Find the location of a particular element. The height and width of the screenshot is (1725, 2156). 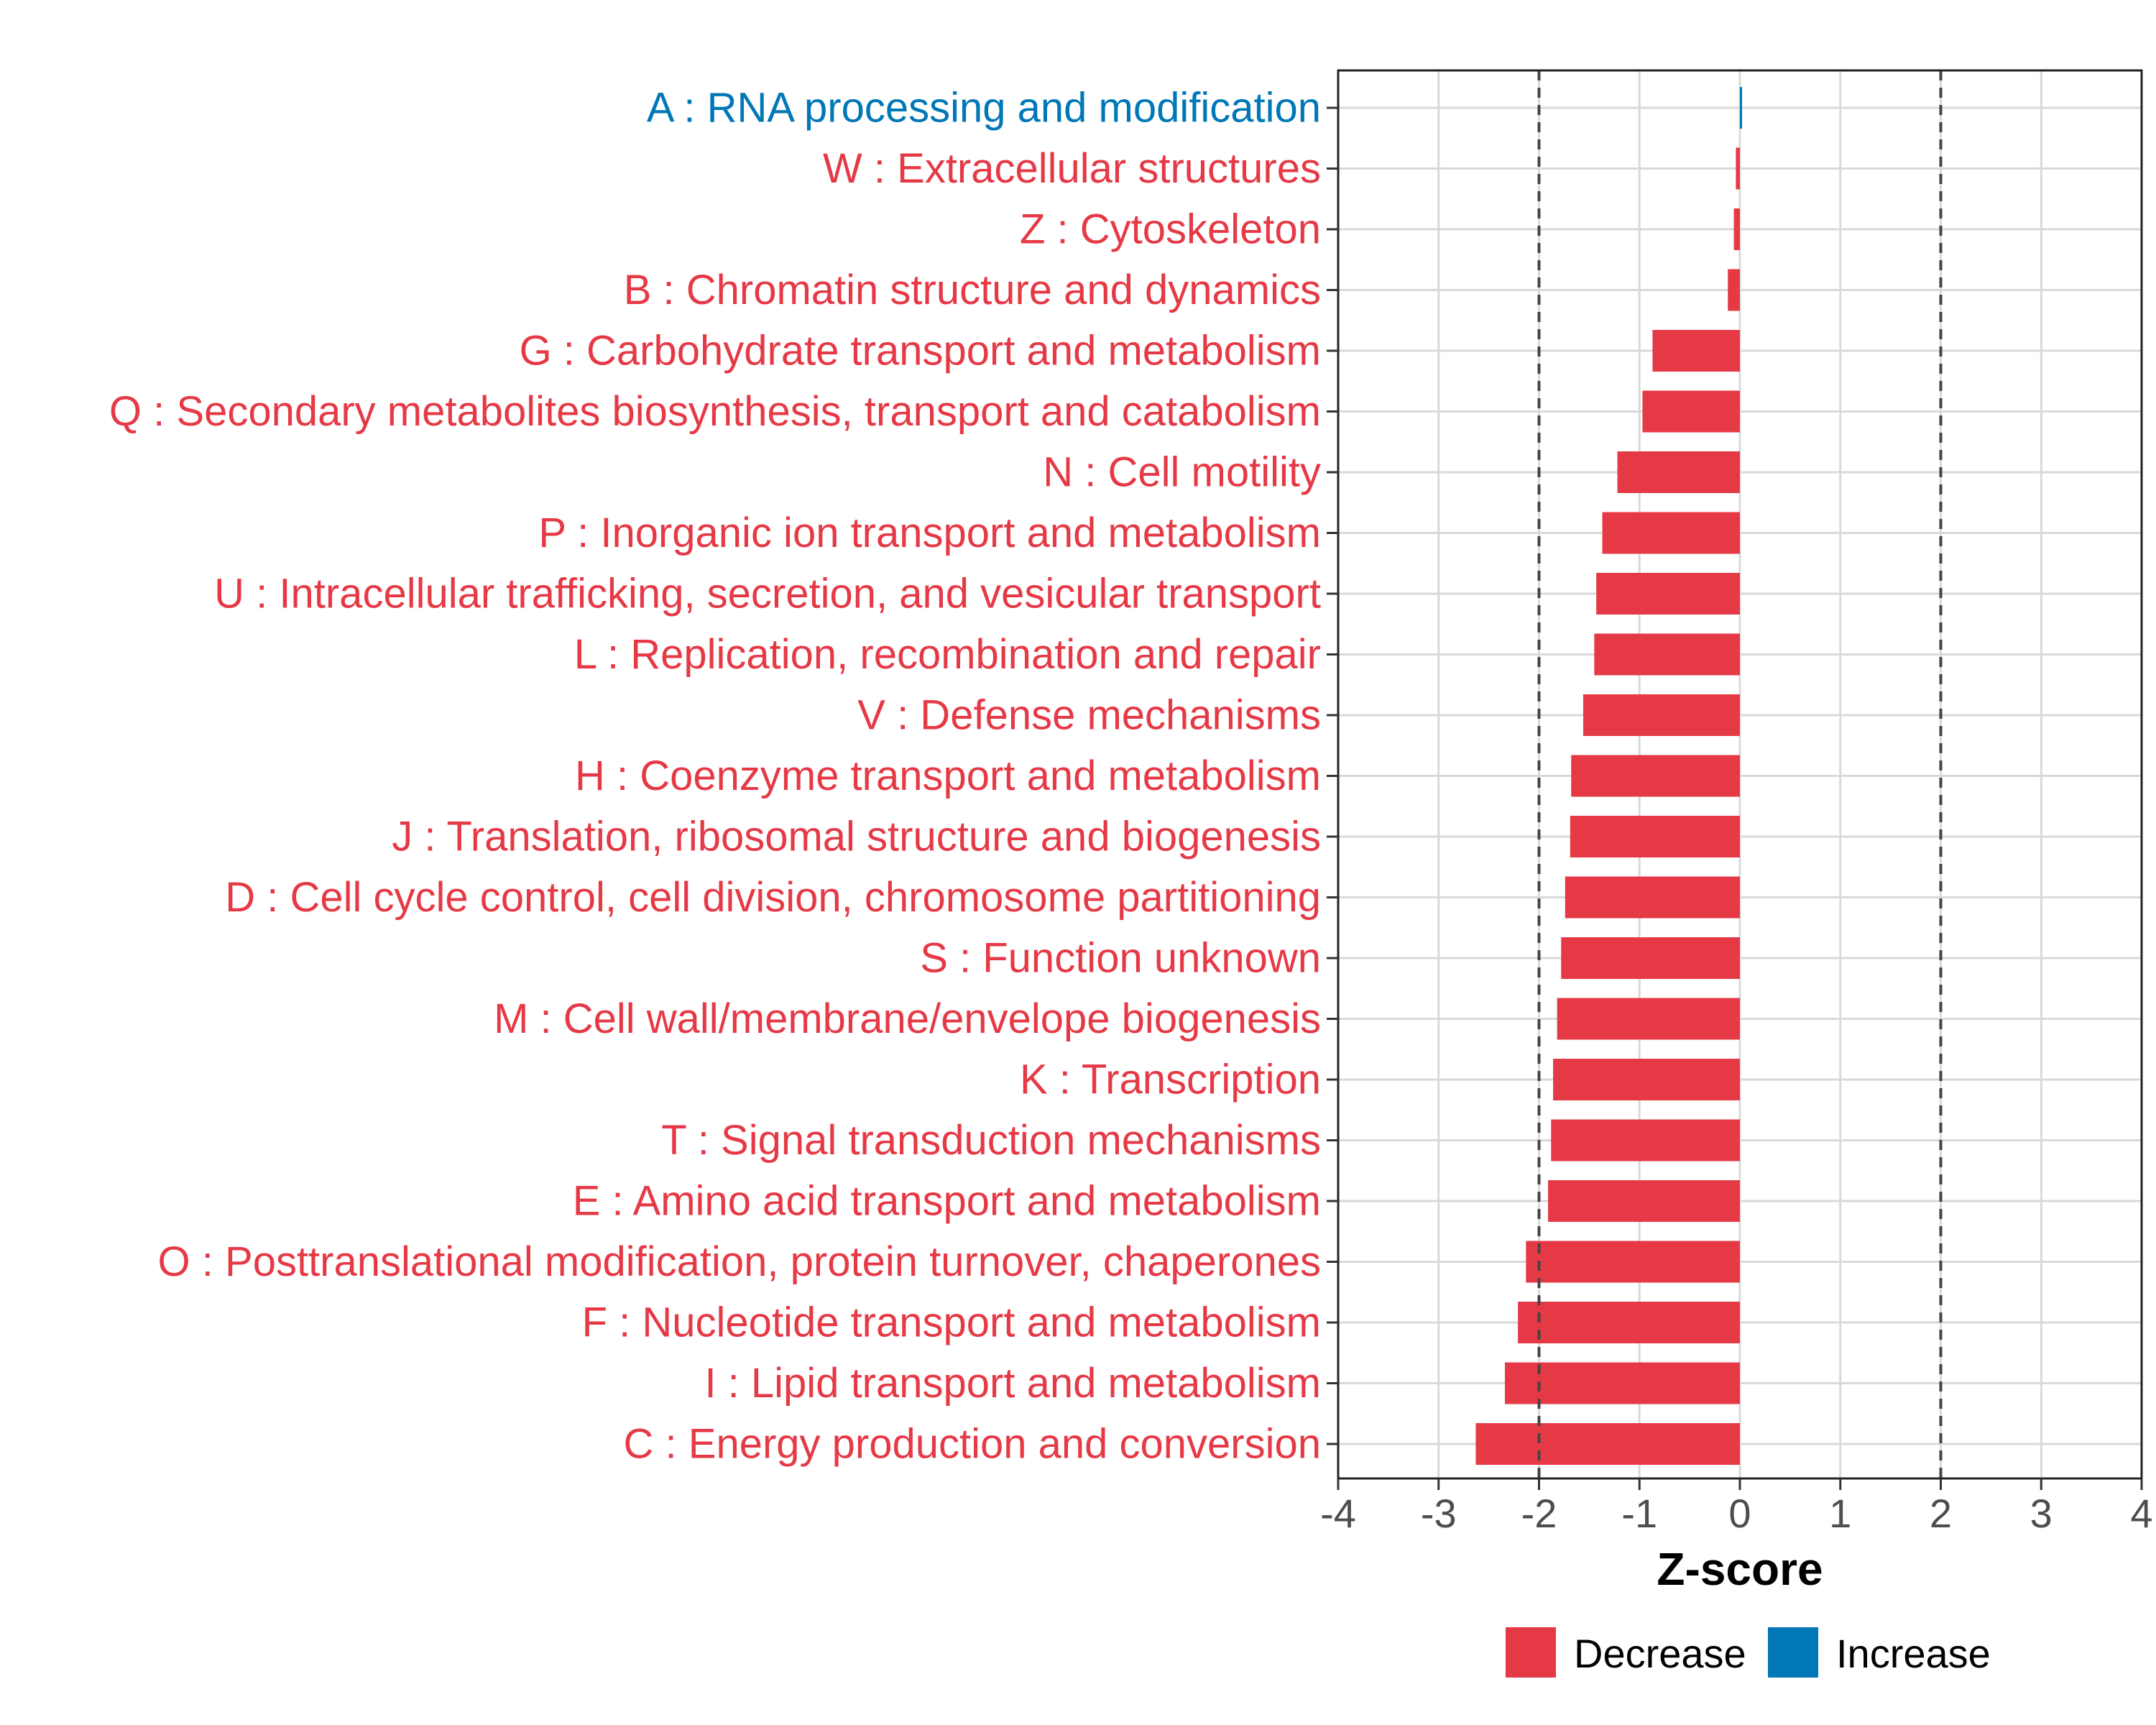

legend-label-decrease: Decrease is located at coordinates (1660, 1653).